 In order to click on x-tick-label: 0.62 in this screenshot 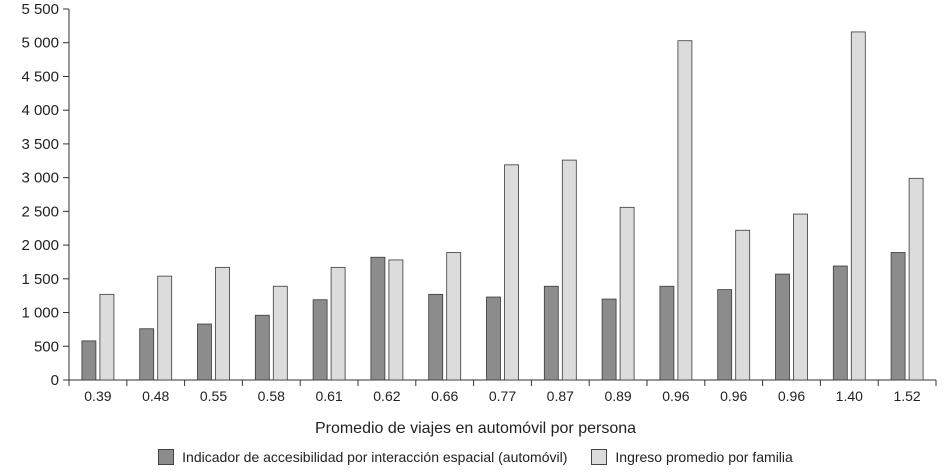, I will do `click(386, 396)`.